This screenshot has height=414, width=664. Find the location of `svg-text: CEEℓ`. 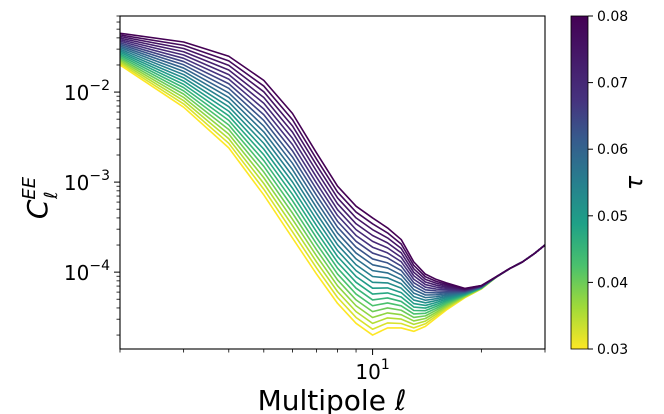

svg-text: CEEℓ is located at coordinates (40, 197).